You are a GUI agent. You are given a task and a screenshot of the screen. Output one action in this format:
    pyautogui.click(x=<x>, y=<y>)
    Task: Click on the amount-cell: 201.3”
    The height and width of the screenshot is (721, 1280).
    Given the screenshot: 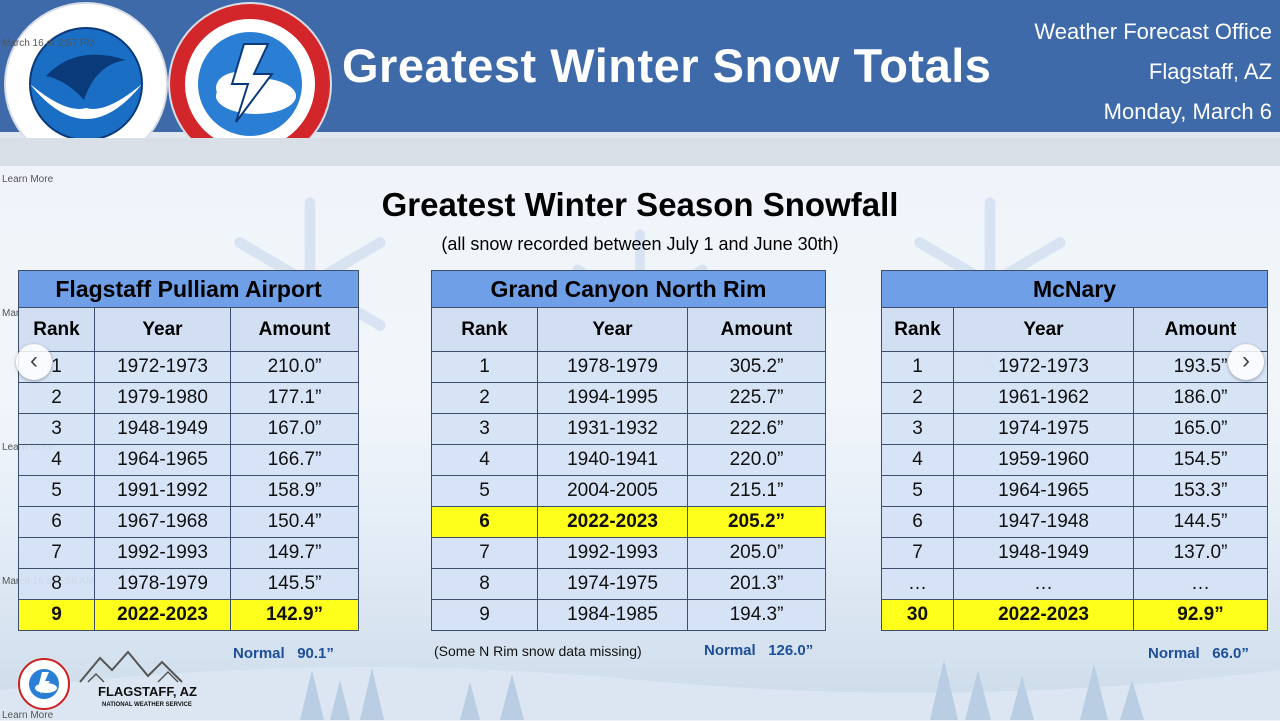 What is the action you would take?
    pyautogui.click(x=756, y=584)
    